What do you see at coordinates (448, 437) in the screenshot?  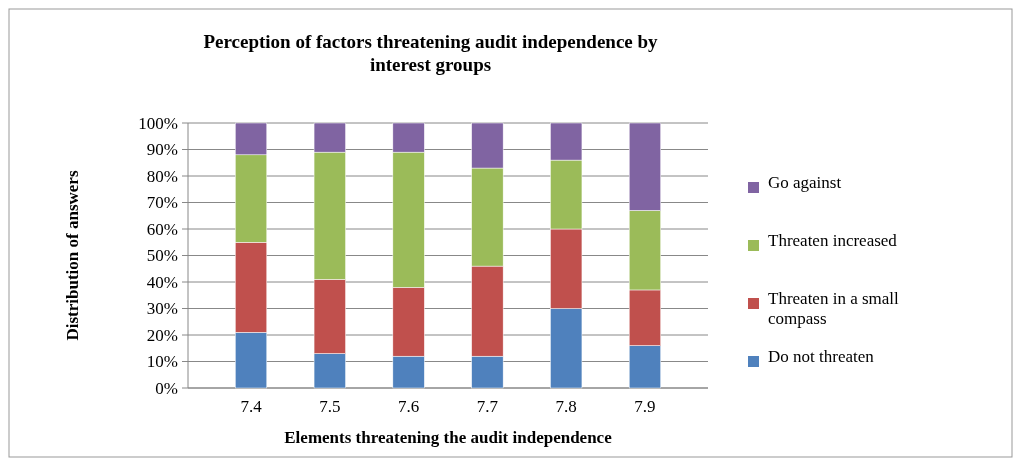 I see `x-axis-title: Elements threatening the audit independence` at bounding box center [448, 437].